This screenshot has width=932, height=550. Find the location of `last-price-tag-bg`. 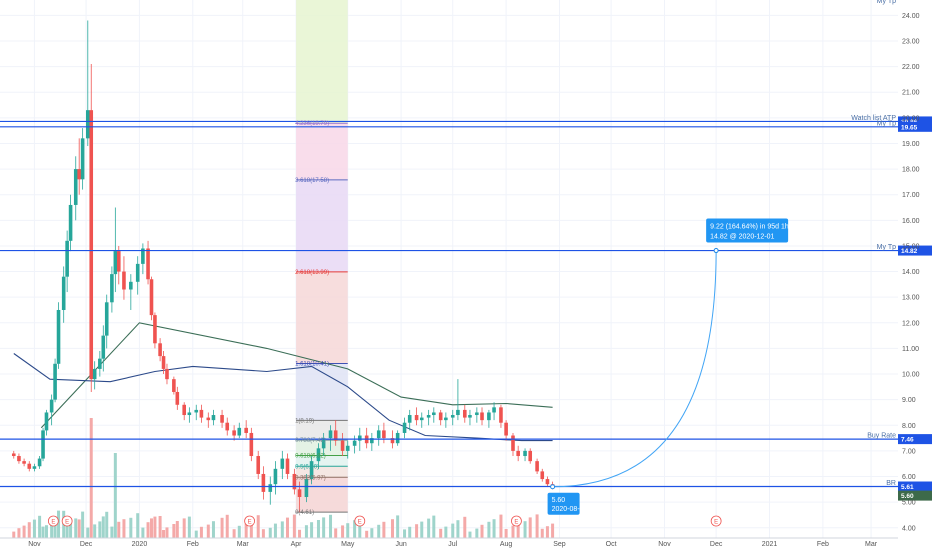

last-price-tag-bg is located at coordinates (915, 495).